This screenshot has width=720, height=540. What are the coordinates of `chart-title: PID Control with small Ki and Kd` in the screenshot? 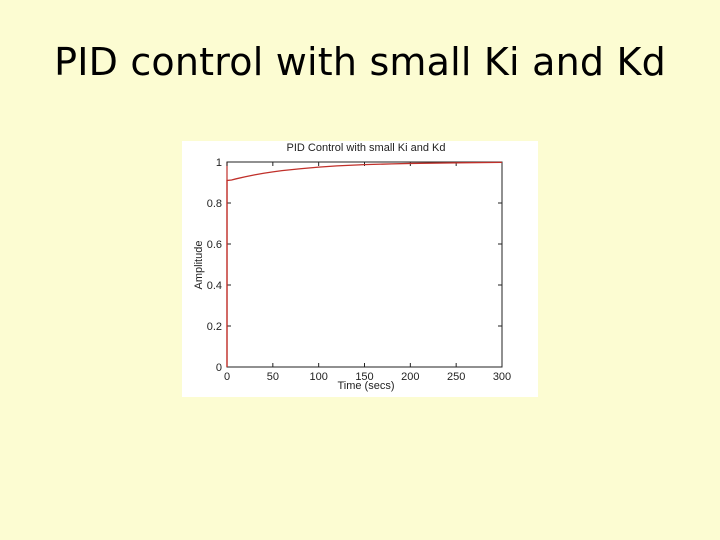 It's located at (366, 148).